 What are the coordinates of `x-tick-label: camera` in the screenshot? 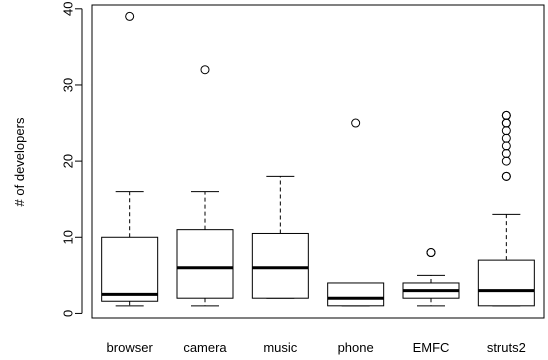 It's located at (205, 347).